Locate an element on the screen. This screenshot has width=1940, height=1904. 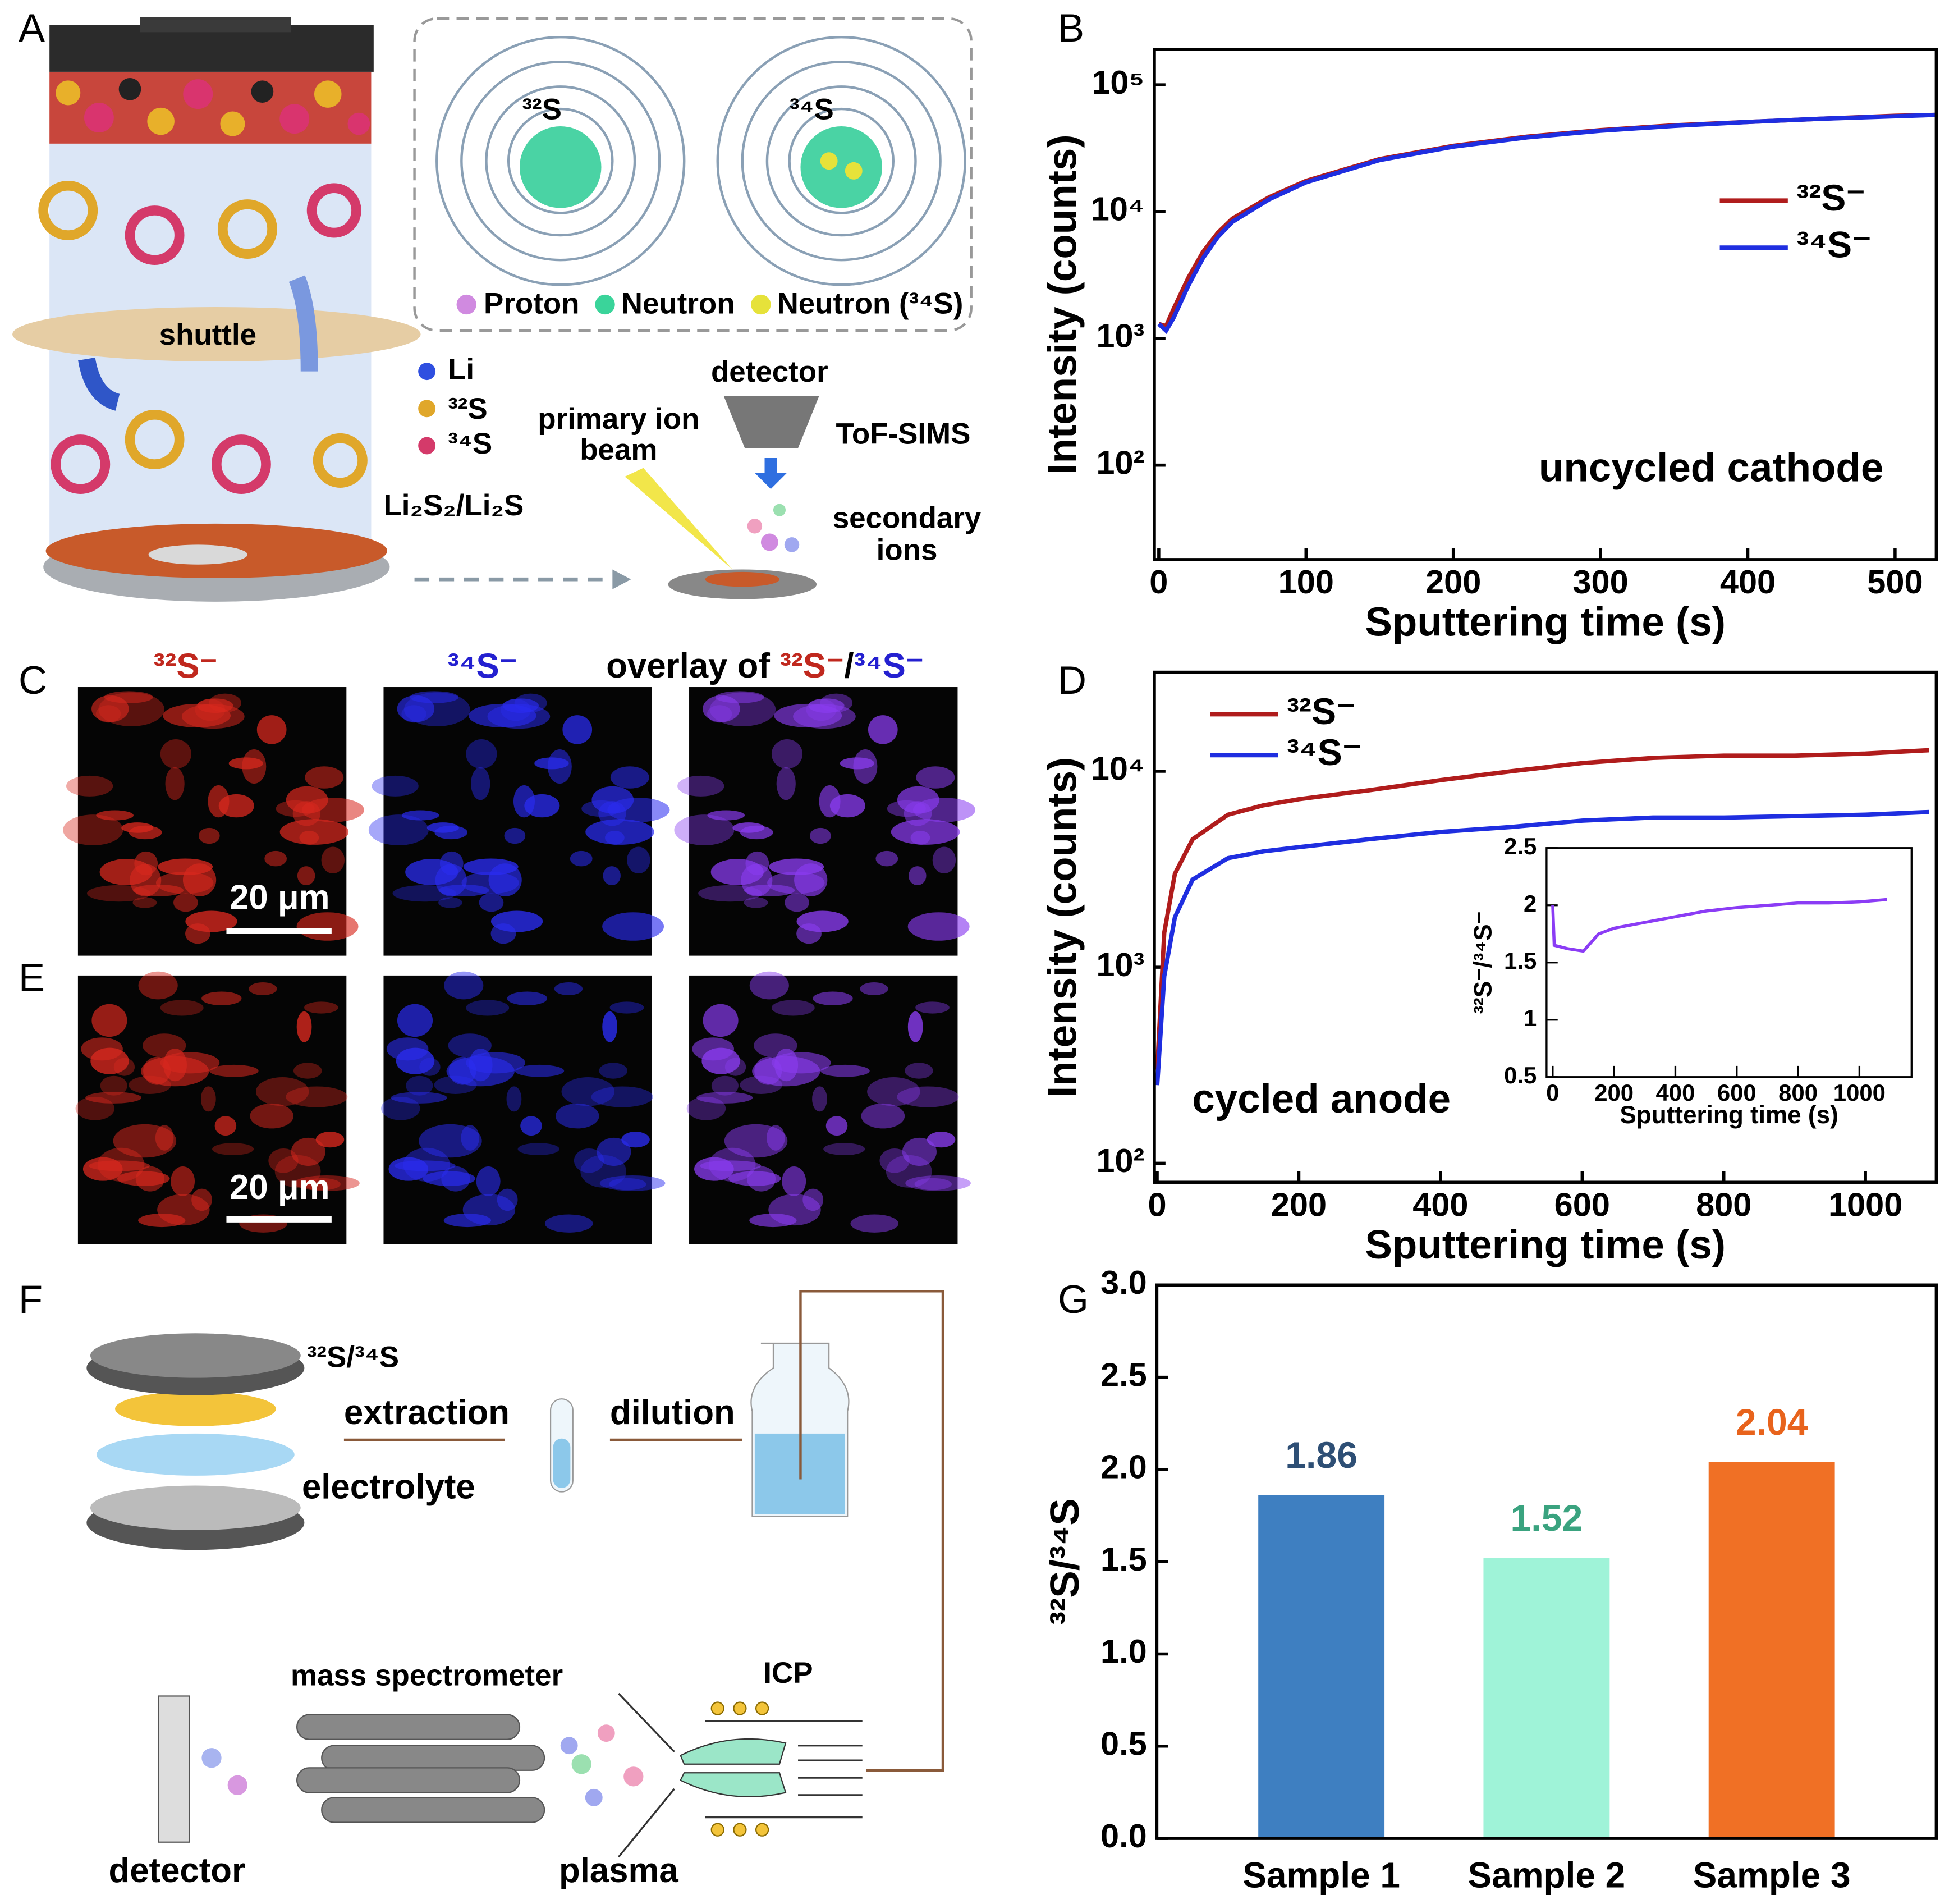
y-tick-label: 2.5 is located at coordinates (1124, 1375).